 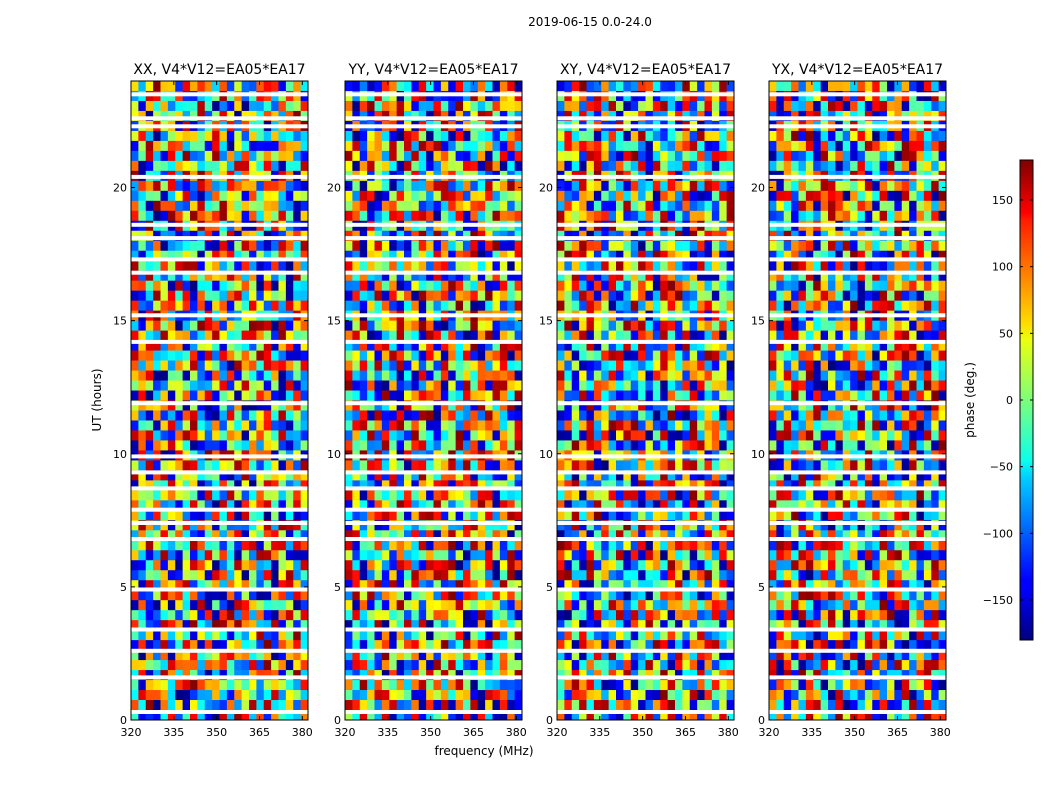 I want to click on colorbar-tick-label: 0, so click(x=1009, y=400).